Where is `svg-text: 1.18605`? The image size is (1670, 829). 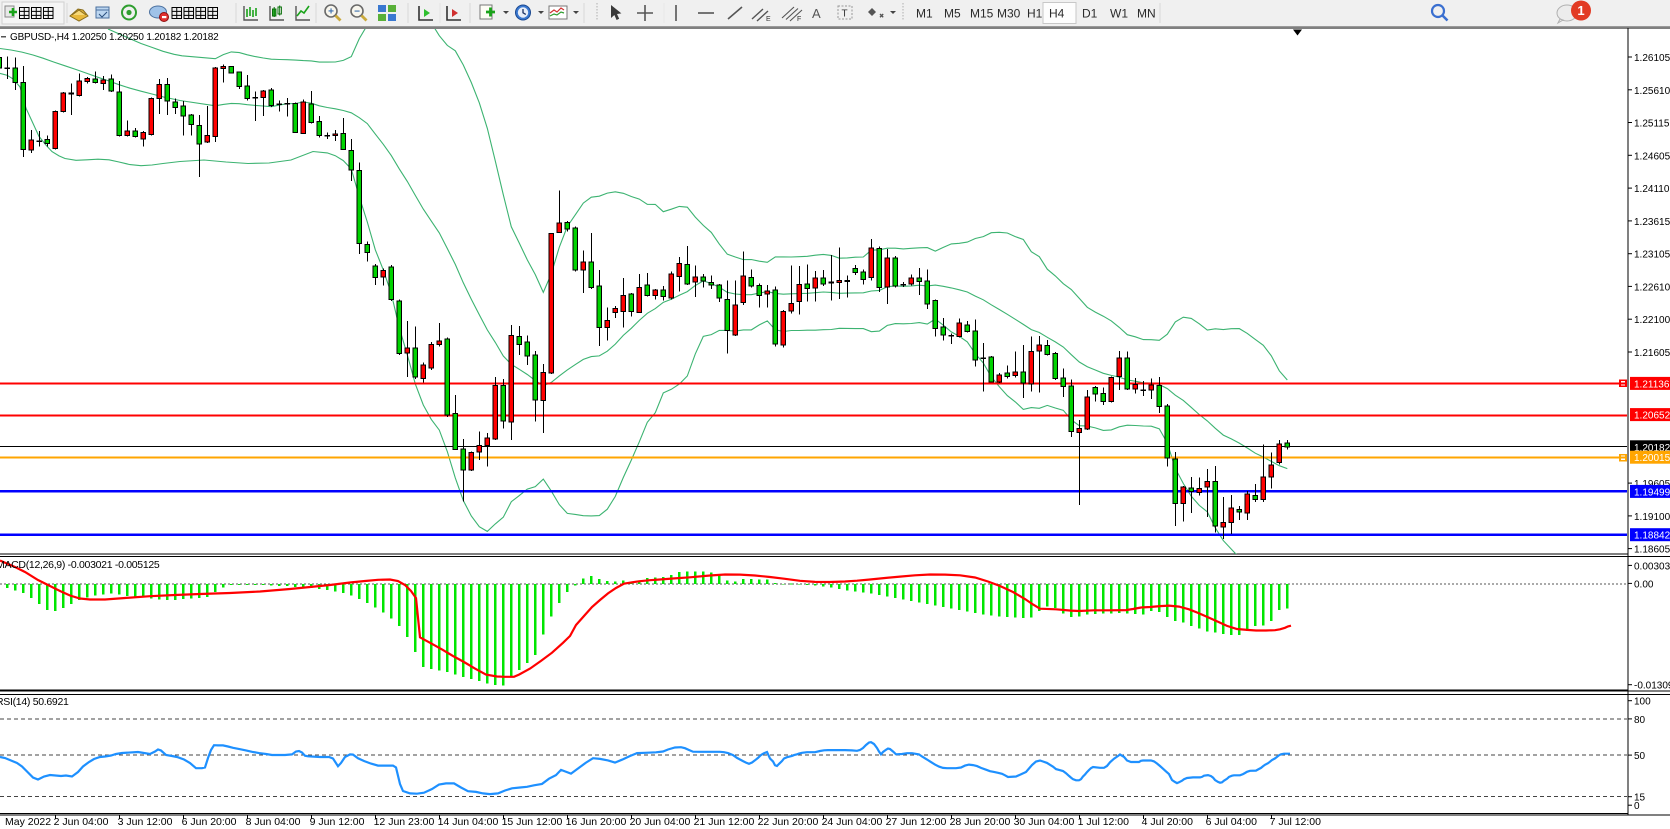
svg-text: 1.18605 is located at coordinates (1652, 550).